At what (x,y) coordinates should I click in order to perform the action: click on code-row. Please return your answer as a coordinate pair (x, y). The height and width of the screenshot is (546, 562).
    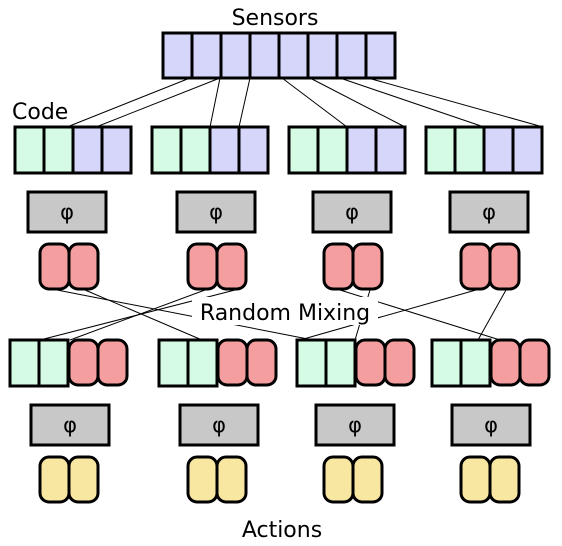
    Looking at the image, I should click on (278, 150).